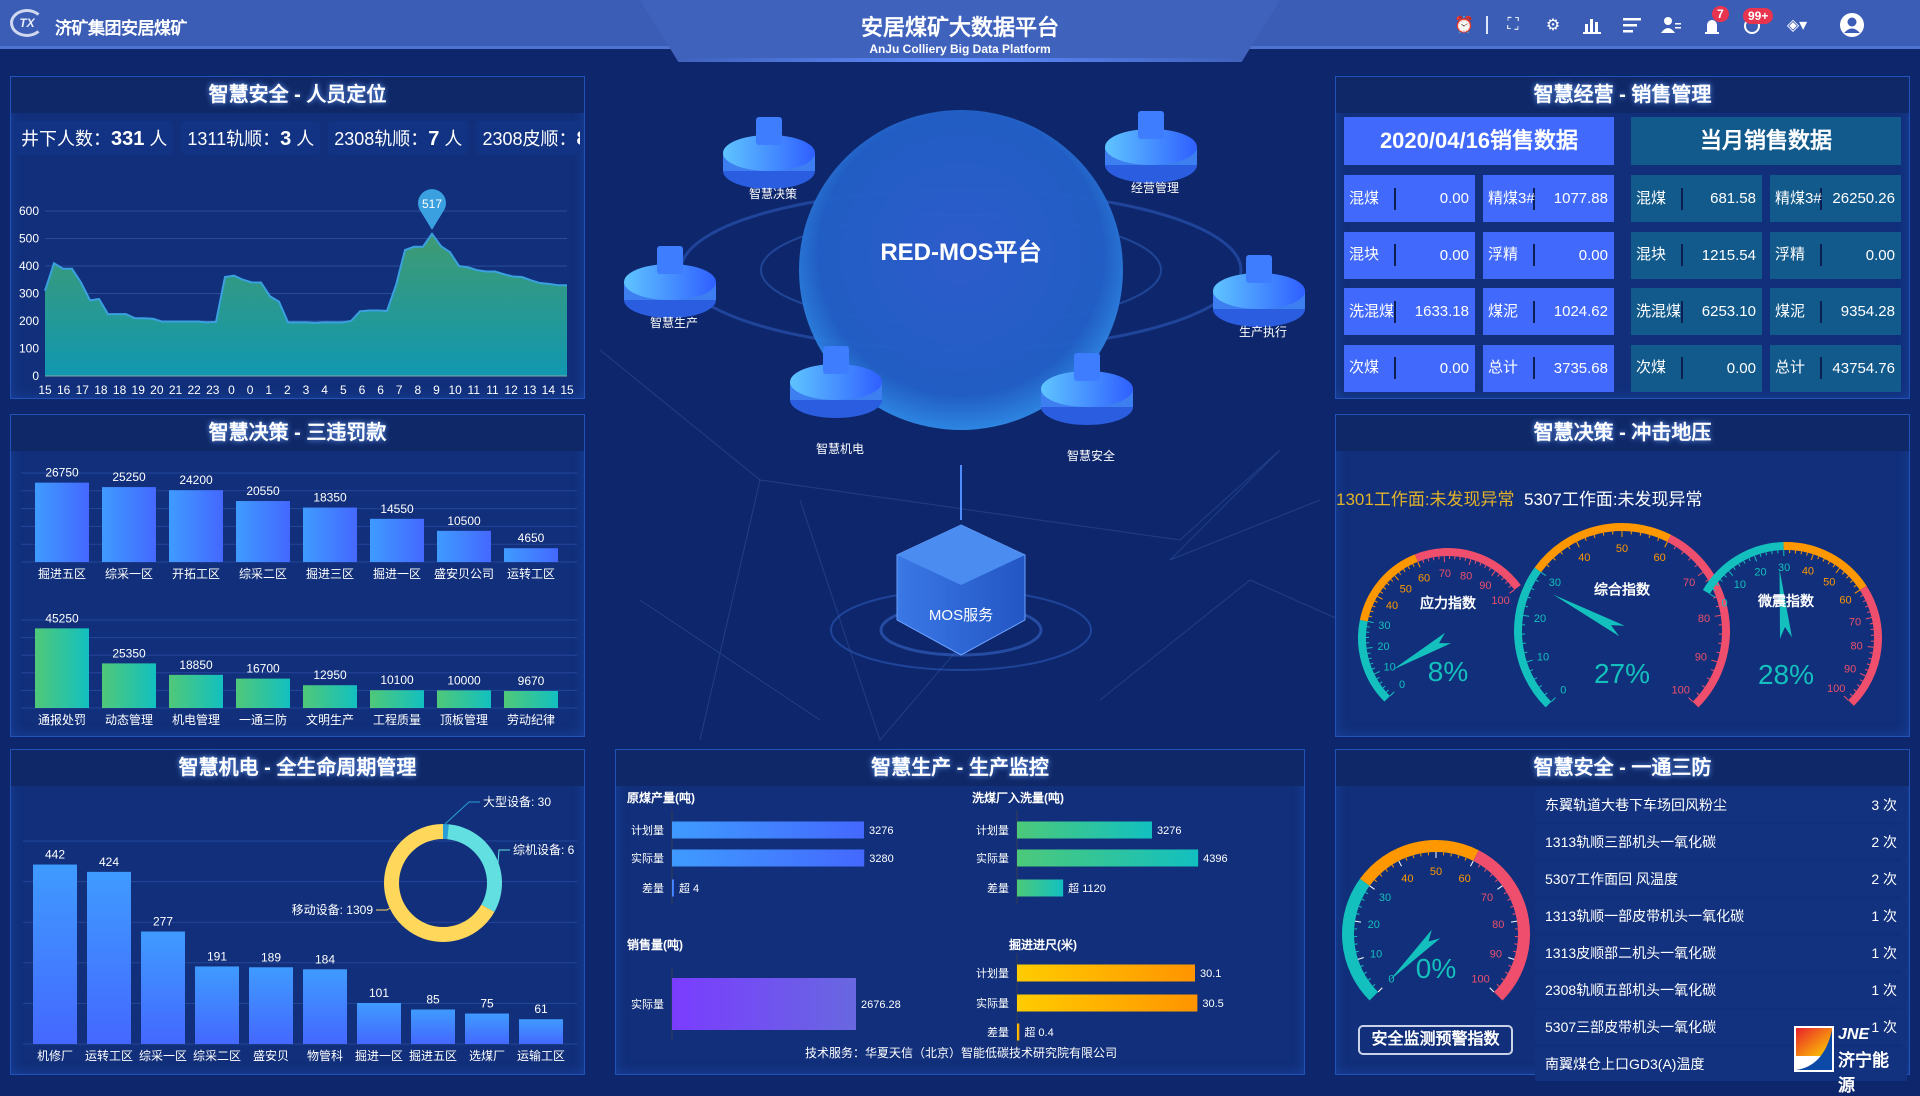  I want to click on gauge-tick-label: 60, so click(1464, 879).